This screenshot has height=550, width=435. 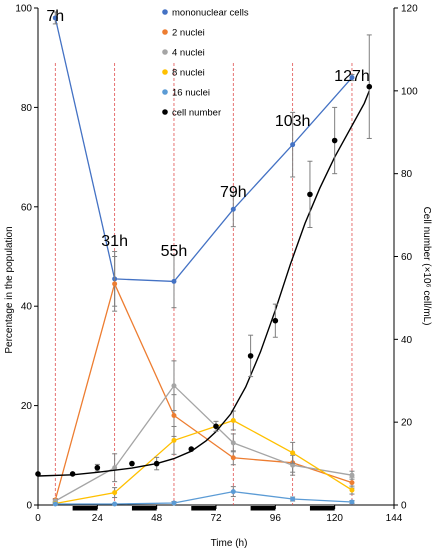 I want to click on y-tick-label-right: 120, so click(x=409, y=9).